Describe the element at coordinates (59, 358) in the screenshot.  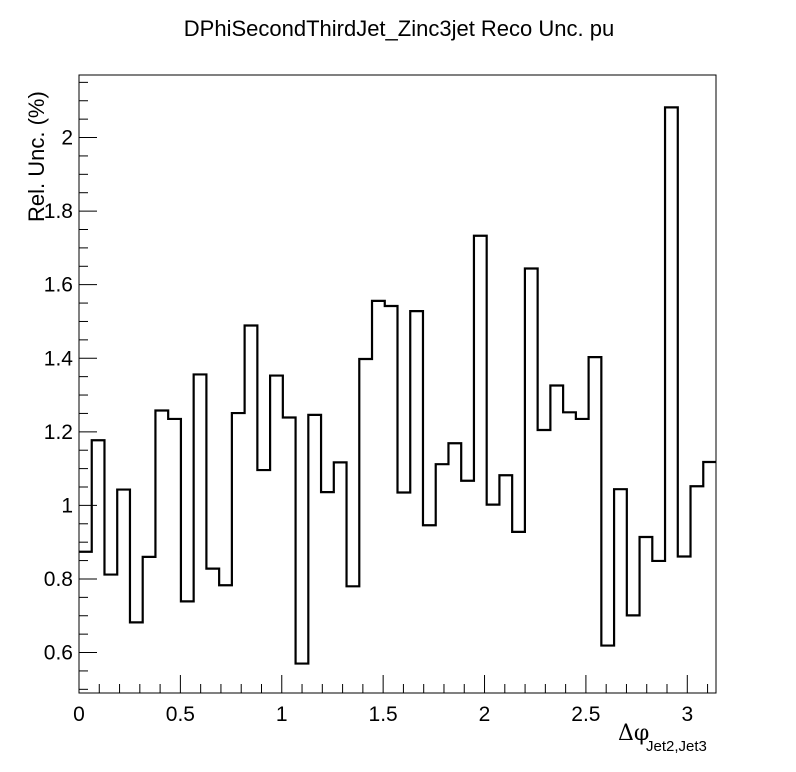
I see `y-tick-label: 1.4` at that location.